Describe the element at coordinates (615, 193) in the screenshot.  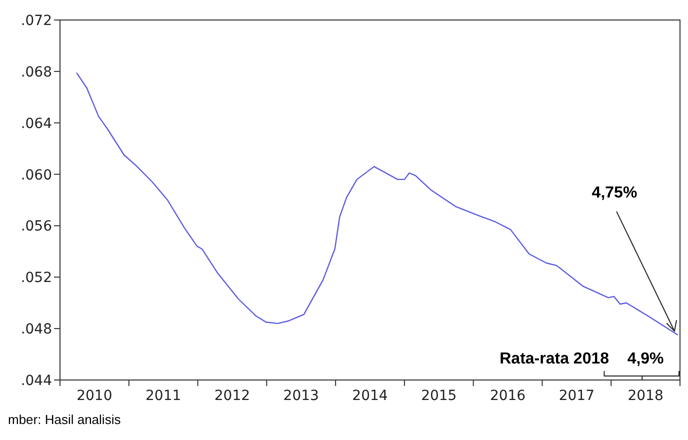
I see `annotation: 4,75%` at that location.